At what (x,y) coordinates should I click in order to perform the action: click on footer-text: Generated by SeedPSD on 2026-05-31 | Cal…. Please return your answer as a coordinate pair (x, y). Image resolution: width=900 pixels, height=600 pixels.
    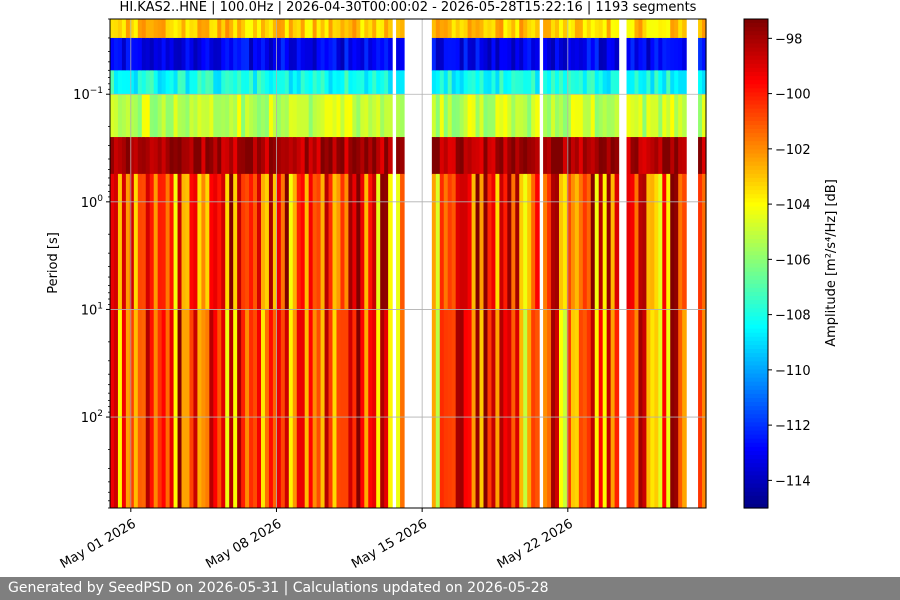
    Looking at the image, I should click on (278, 588).